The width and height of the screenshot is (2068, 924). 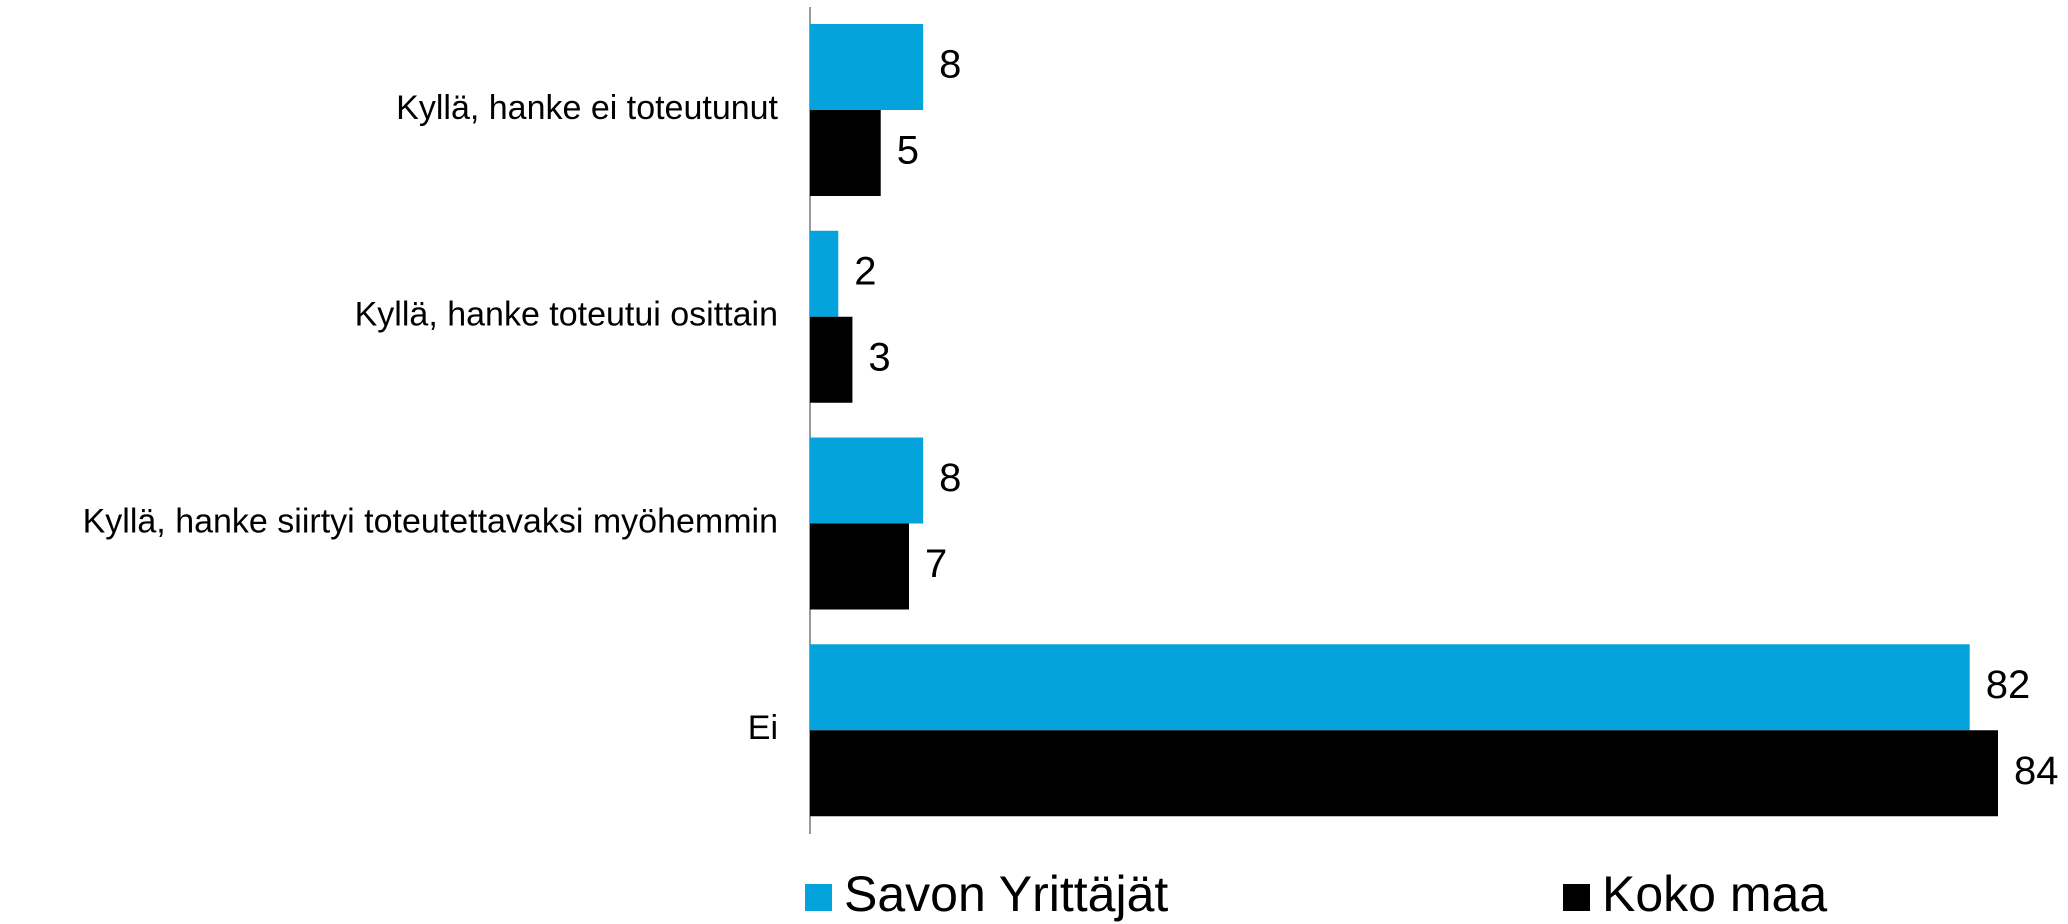 I want to click on category-label: Ei, so click(x=763, y=728).